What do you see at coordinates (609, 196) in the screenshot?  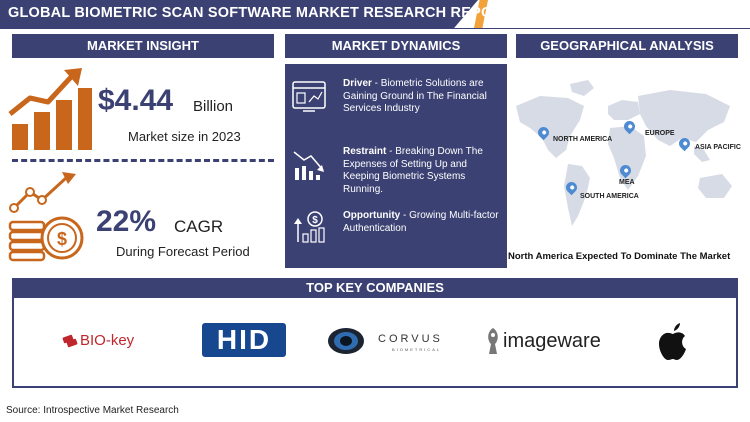 I see `region-south-america: SOUTH AMERICA` at bounding box center [609, 196].